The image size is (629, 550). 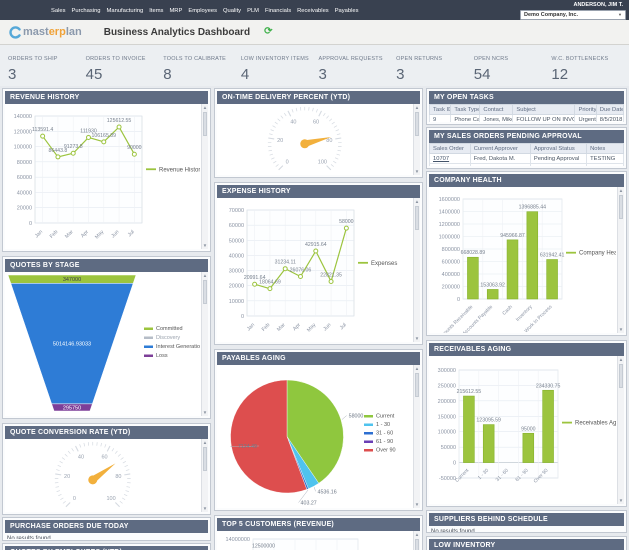 What do you see at coordinates (54, 234) in the screenshot?
I see `svg-text: Feb` at bounding box center [54, 234].